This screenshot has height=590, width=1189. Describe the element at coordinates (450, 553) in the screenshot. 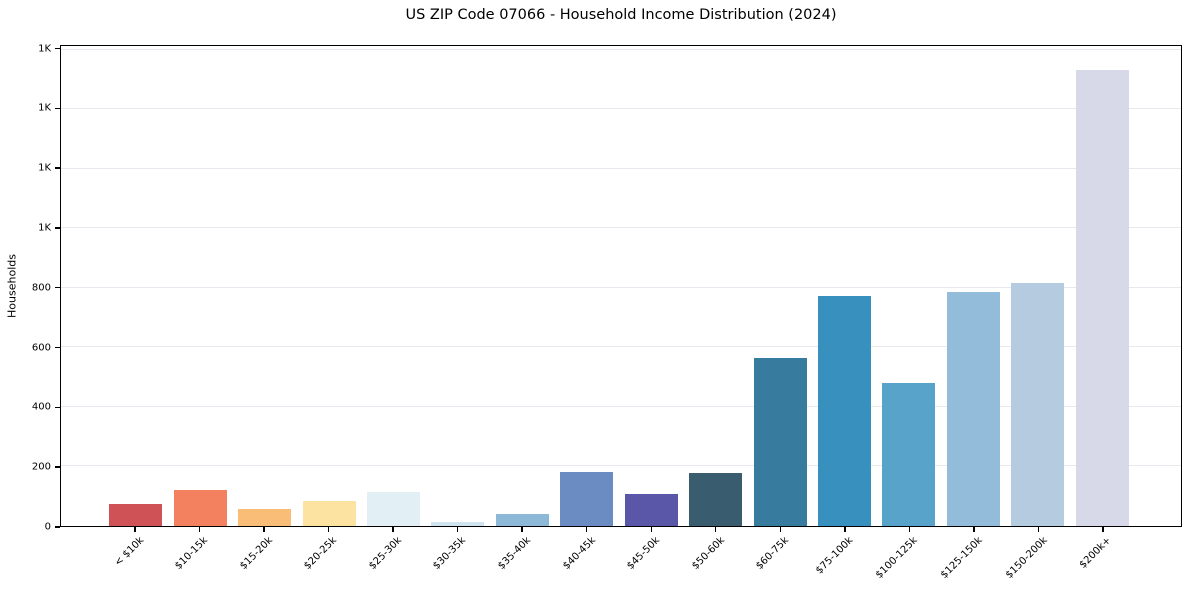

I see `x-tick-label: $30-35k` at that location.